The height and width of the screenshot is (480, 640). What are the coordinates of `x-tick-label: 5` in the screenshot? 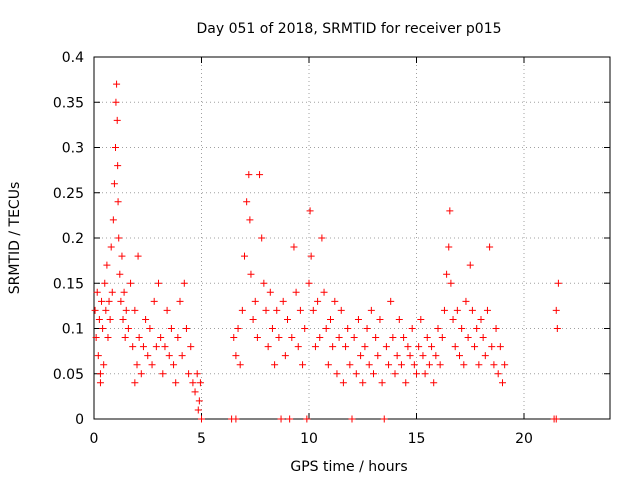 It's located at (201, 439).